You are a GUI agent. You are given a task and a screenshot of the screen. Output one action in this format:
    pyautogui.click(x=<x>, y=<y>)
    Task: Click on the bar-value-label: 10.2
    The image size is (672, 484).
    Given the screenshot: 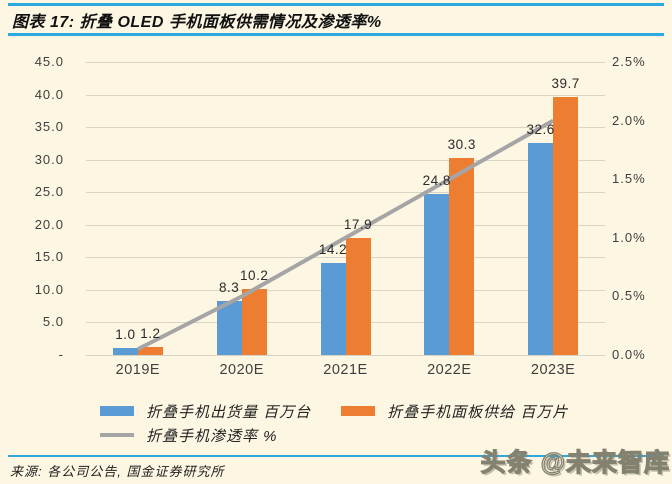 What is the action you would take?
    pyautogui.click(x=254, y=275)
    